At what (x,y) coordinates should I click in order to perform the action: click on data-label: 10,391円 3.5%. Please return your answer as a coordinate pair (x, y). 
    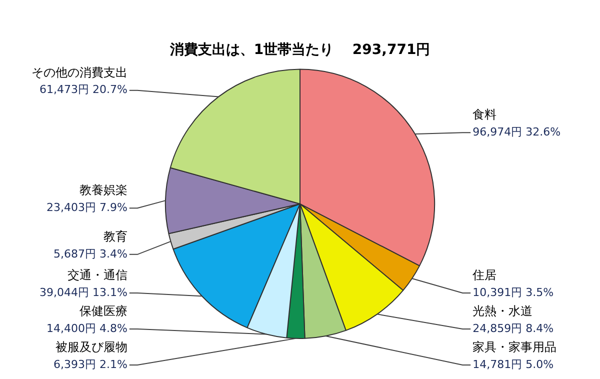
    Looking at the image, I should click on (513, 292).